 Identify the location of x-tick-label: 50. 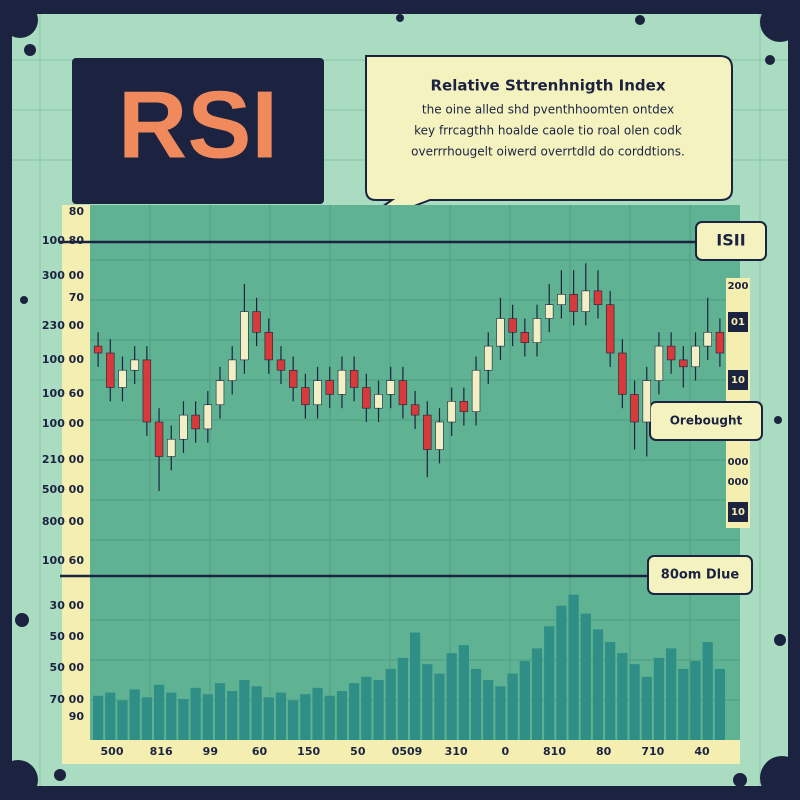
(358, 751).